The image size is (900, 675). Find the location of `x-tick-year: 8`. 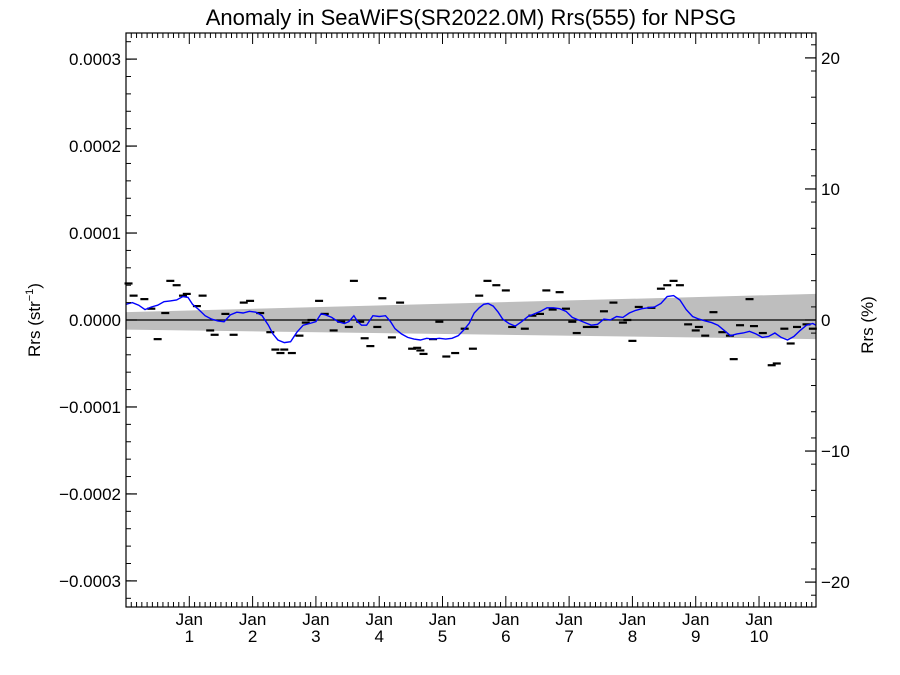

x-tick-year: 8 is located at coordinates (632, 636).